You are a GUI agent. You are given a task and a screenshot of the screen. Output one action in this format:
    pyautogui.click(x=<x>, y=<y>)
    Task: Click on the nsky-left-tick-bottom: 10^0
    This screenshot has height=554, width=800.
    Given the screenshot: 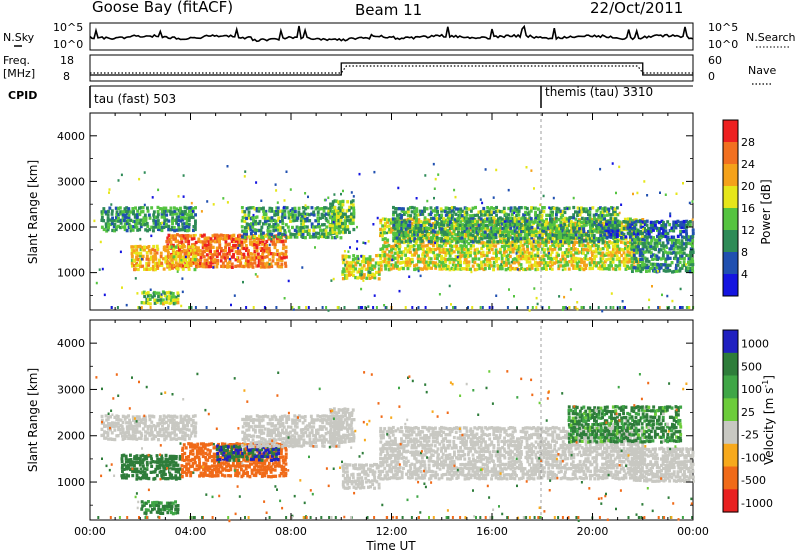 What is the action you would take?
    pyautogui.click(x=68, y=44)
    